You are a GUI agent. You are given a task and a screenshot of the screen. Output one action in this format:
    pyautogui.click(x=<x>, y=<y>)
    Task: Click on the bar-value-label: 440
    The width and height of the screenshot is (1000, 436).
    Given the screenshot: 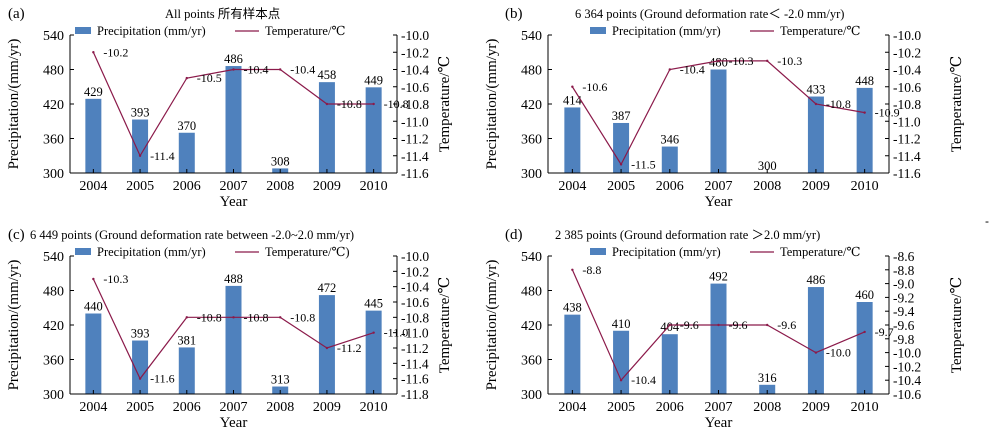 What is the action you would take?
    pyautogui.click(x=93, y=307)
    